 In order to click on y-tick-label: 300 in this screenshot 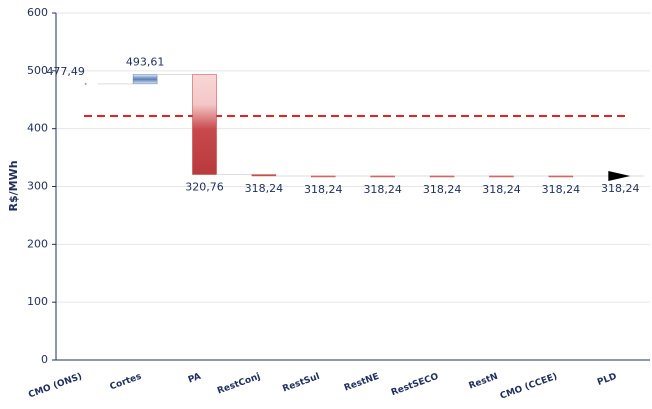, I will do `click(37, 186)`.